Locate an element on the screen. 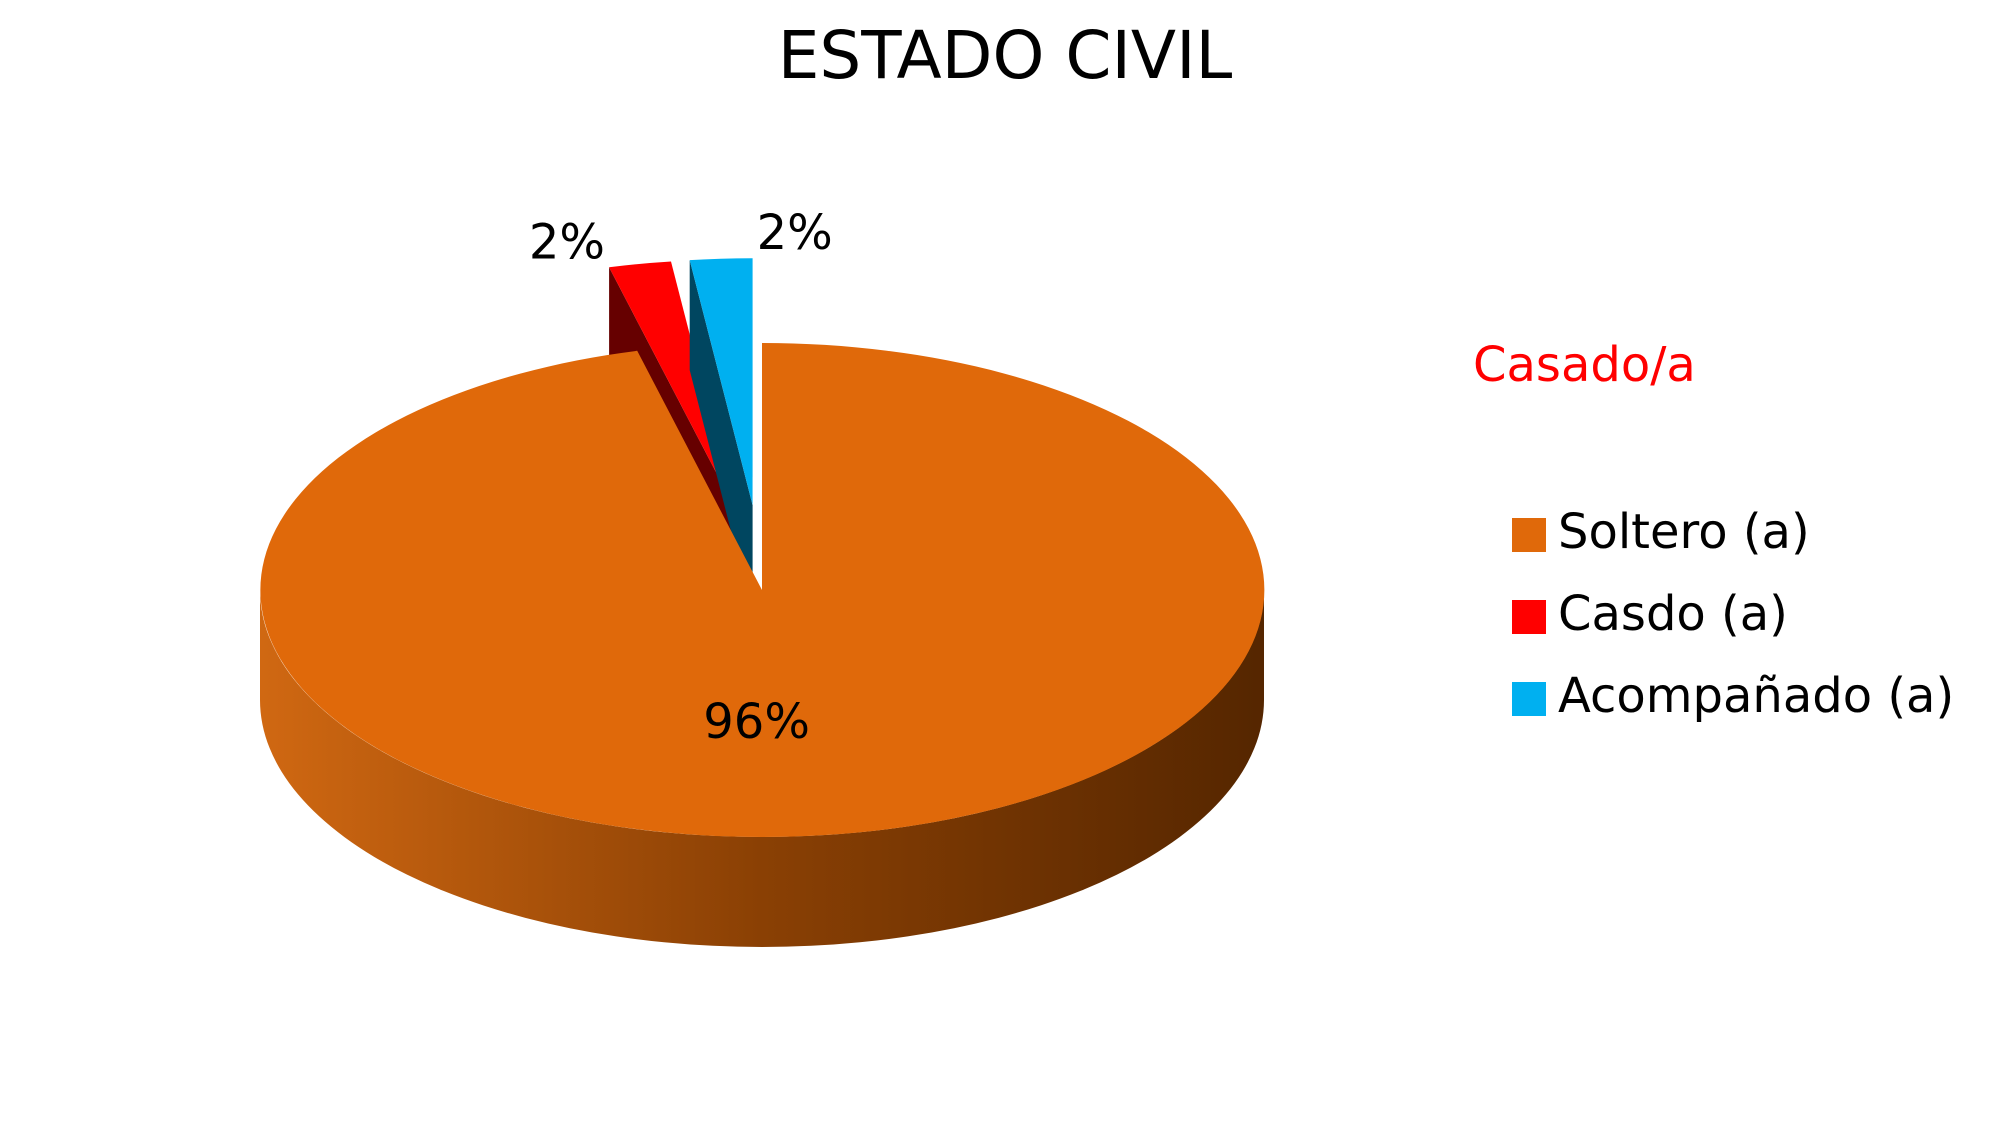 This screenshot has width=2000, height=1125. data-label: 96% is located at coordinates (756, 722).